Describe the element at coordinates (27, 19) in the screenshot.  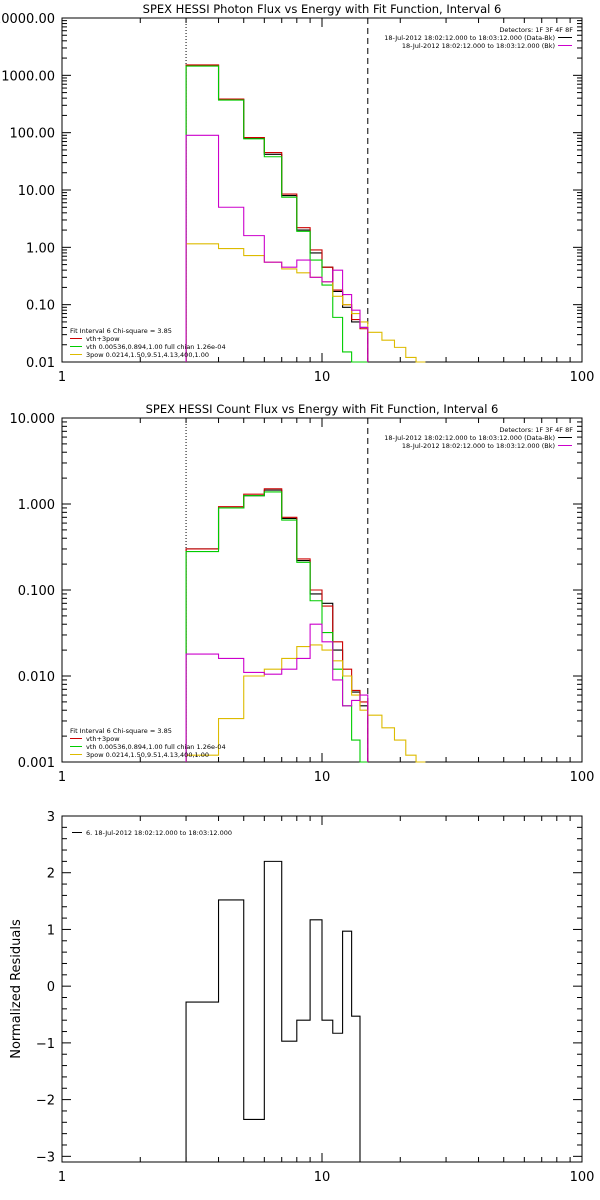
I see `y-tick-label: 10000.00` at that location.